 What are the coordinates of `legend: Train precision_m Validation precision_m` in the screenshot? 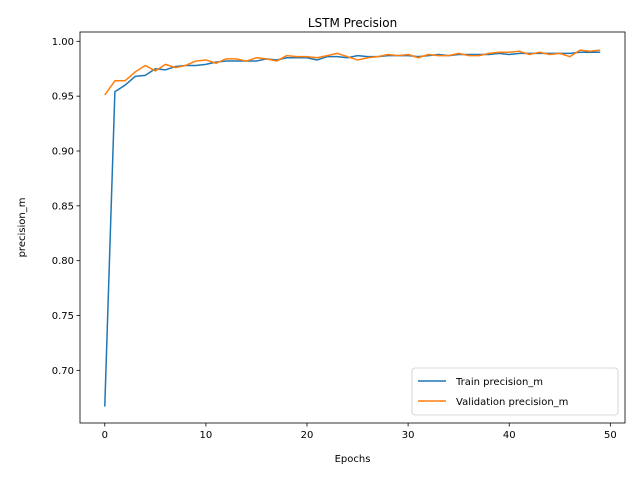 It's located at (515, 391).